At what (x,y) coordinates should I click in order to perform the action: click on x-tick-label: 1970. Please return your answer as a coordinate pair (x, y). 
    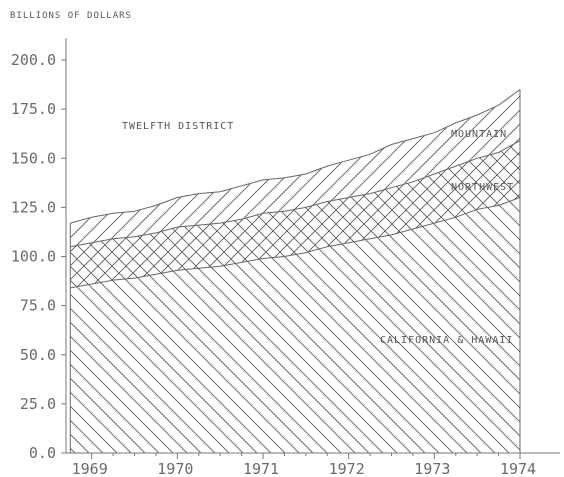
    Looking at the image, I should click on (175, 468).